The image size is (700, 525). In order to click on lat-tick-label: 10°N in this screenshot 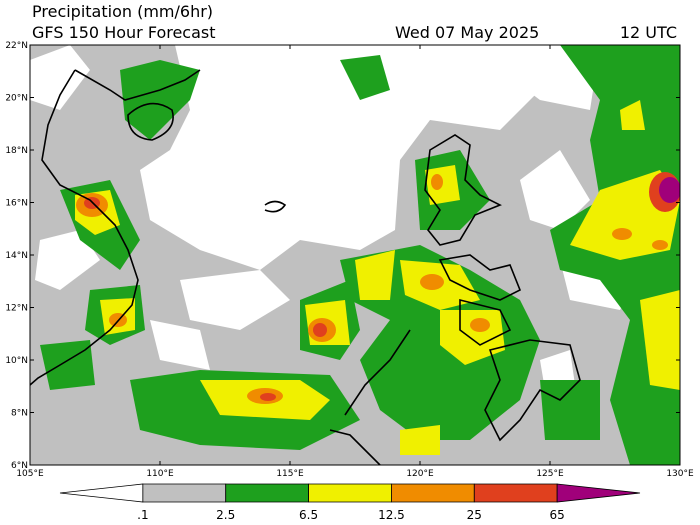, I will do `click(16, 361)`.